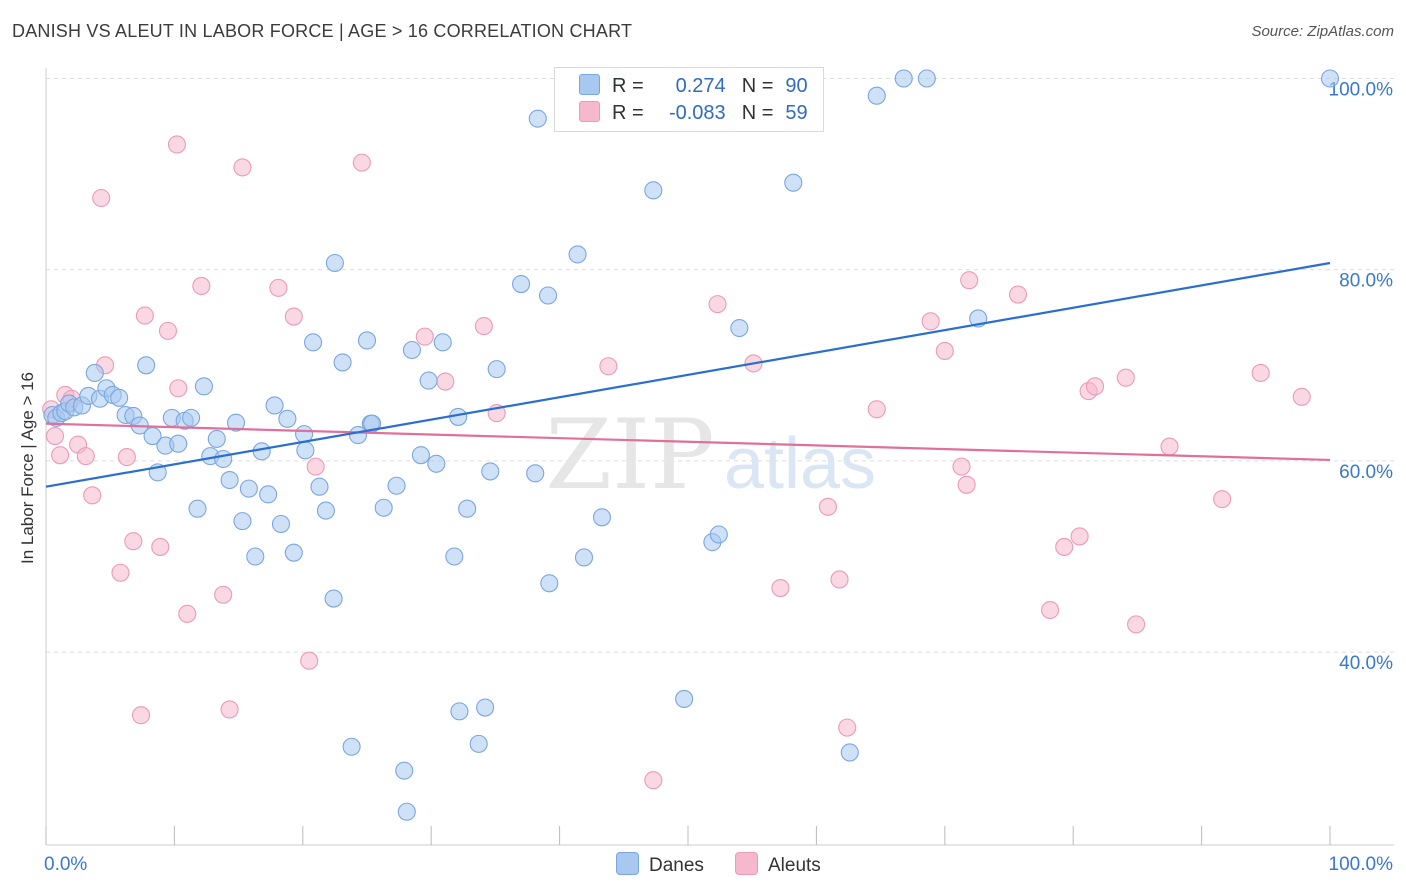  I want to click on legend-row-danes: R = 0.274 N = 90, so click(693, 87).